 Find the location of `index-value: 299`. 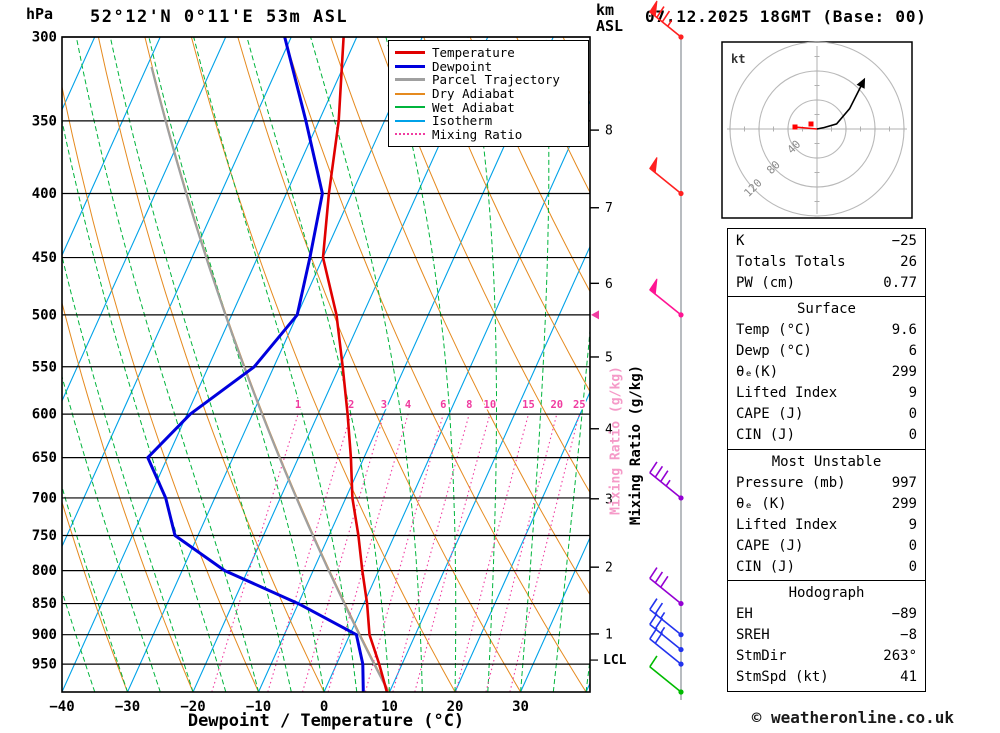

index-value: 299 is located at coordinates (904, 372).